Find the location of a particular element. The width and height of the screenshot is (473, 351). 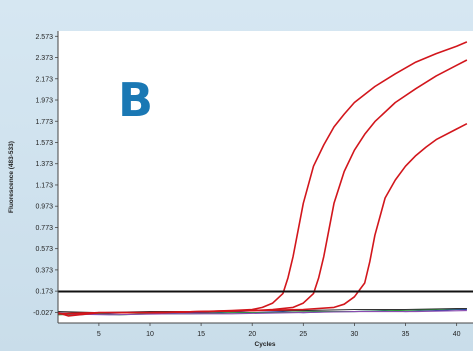

y-tick-label: 0.773 is located at coordinates (44, 228).